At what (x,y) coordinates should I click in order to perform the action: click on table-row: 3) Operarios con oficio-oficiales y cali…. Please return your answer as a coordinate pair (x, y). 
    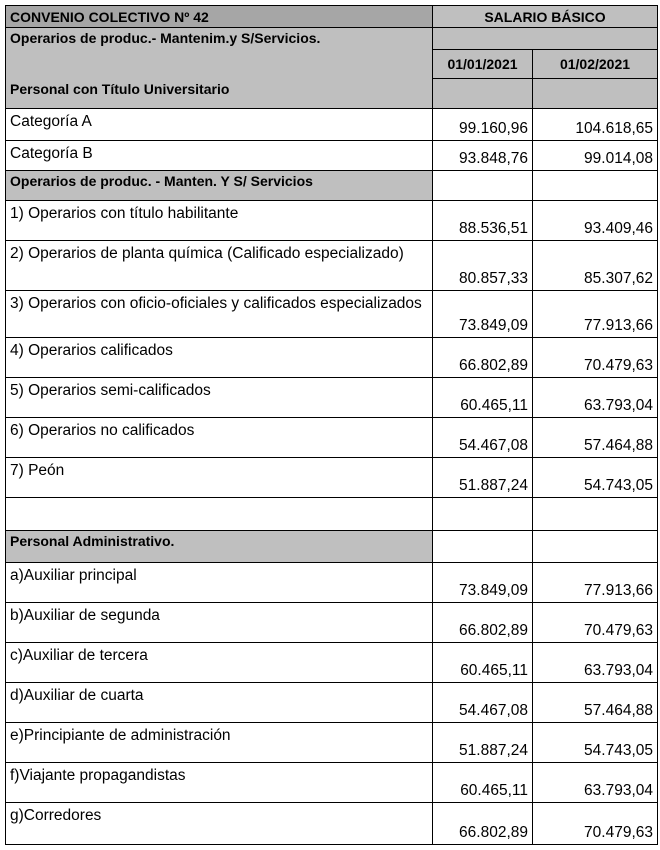
    Looking at the image, I should click on (331, 314).